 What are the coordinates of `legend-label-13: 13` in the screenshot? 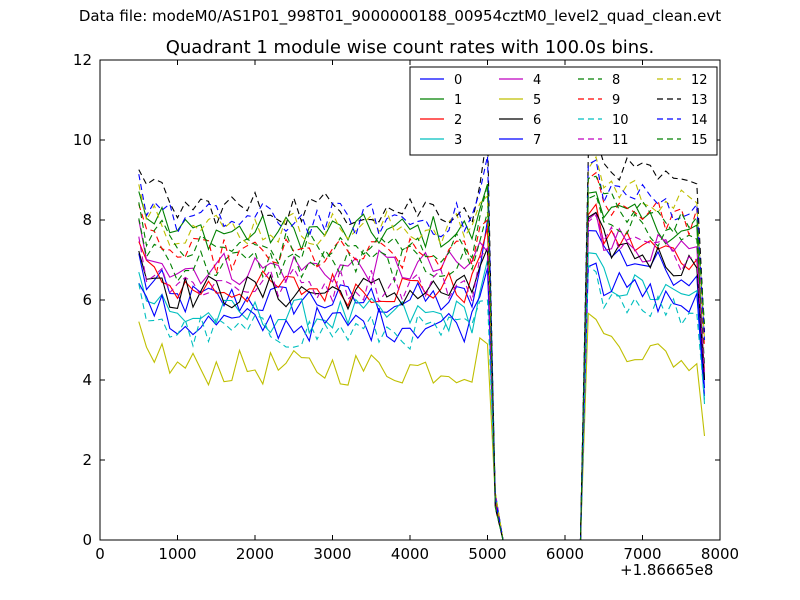 It's located at (699, 100).